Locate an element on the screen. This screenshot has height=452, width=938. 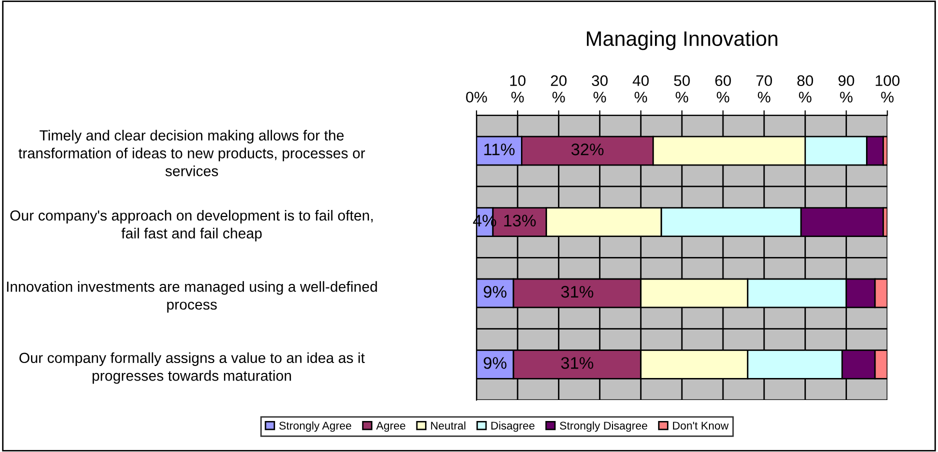
legend-label: Don't Know is located at coordinates (701, 426).